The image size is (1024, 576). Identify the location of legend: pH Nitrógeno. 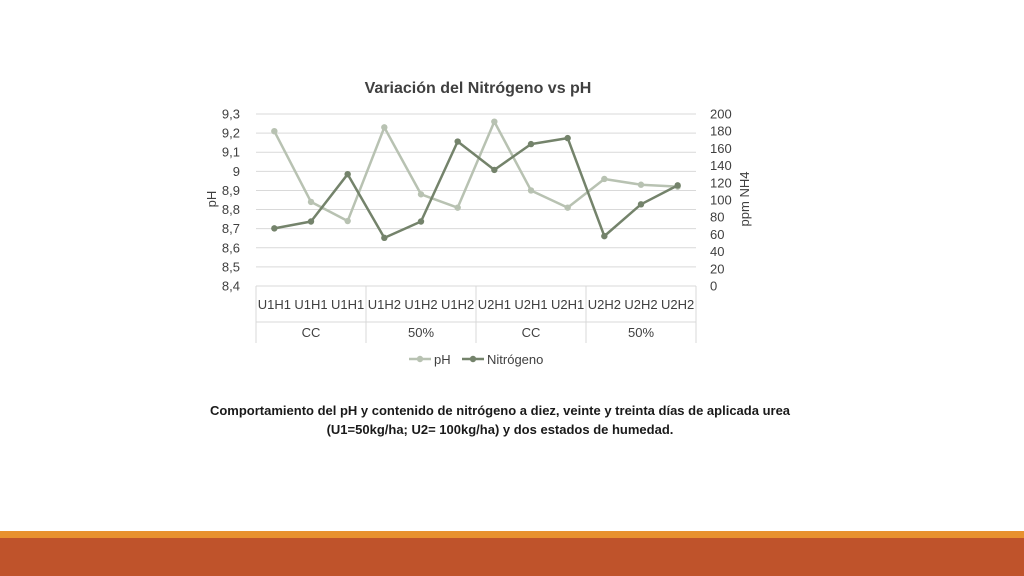
(476, 359).